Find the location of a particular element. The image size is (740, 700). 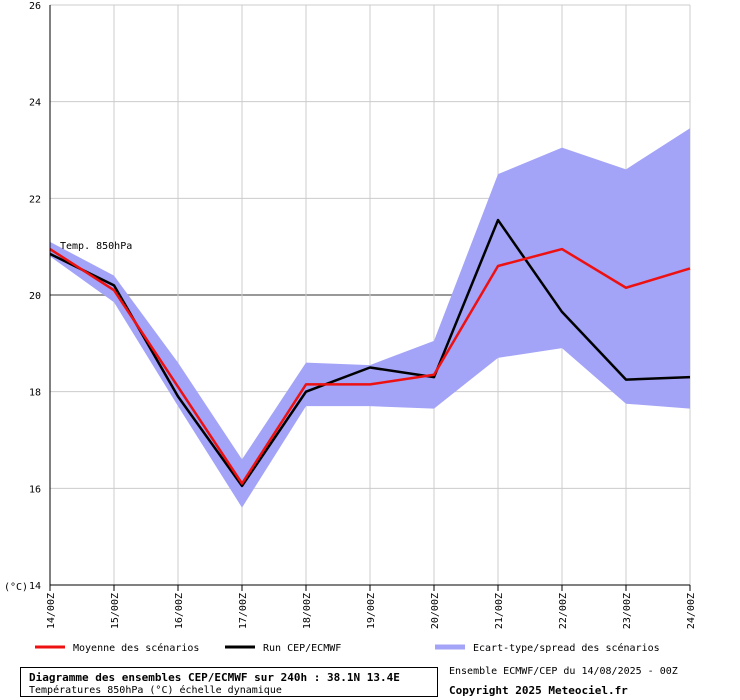

y-tick-label: 16 is located at coordinates (35, 489).